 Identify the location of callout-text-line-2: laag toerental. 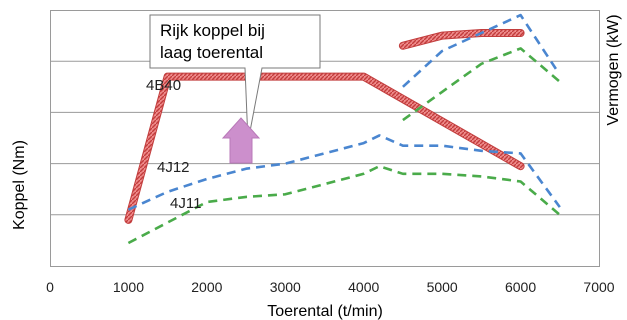
(211, 52).